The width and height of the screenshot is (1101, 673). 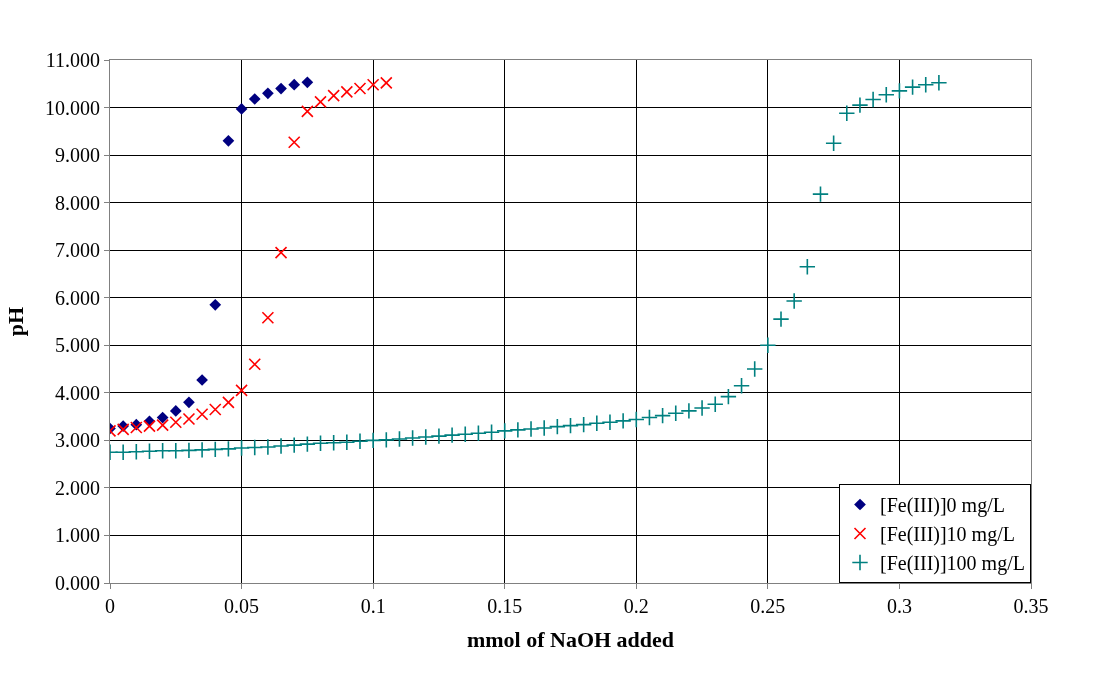 I want to click on y-tick-label: 1.000, so click(x=77, y=535).